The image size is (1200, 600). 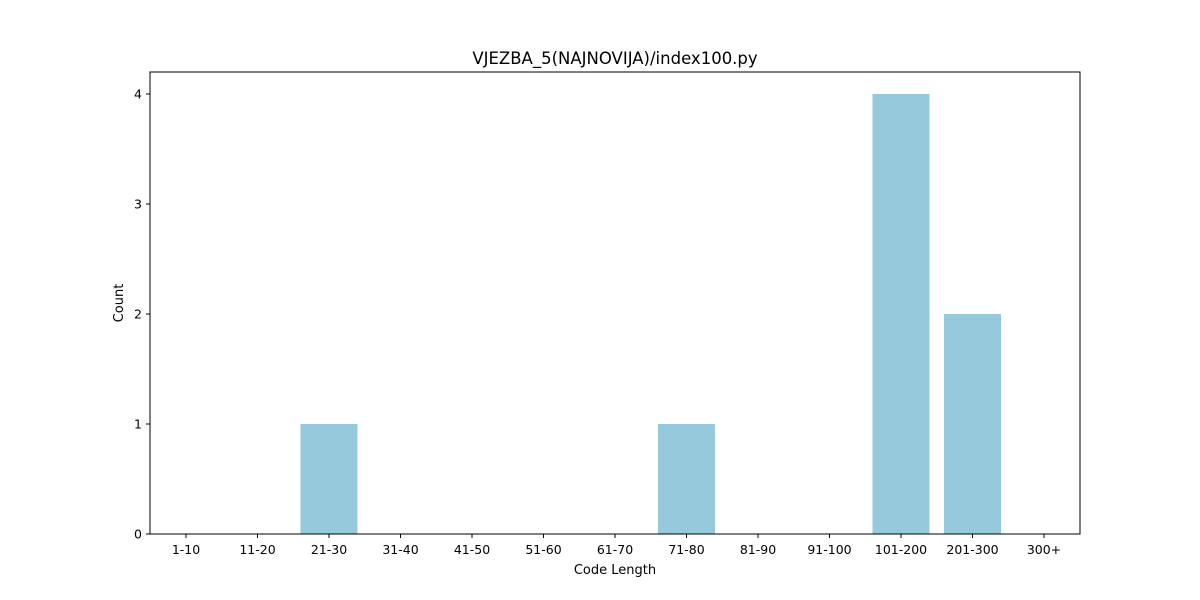 What do you see at coordinates (615, 59) in the screenshot?
I see `chart-title: VJEZBA_5(NAJNOVIJA)/index100.py` at bounding box center [615, 59].